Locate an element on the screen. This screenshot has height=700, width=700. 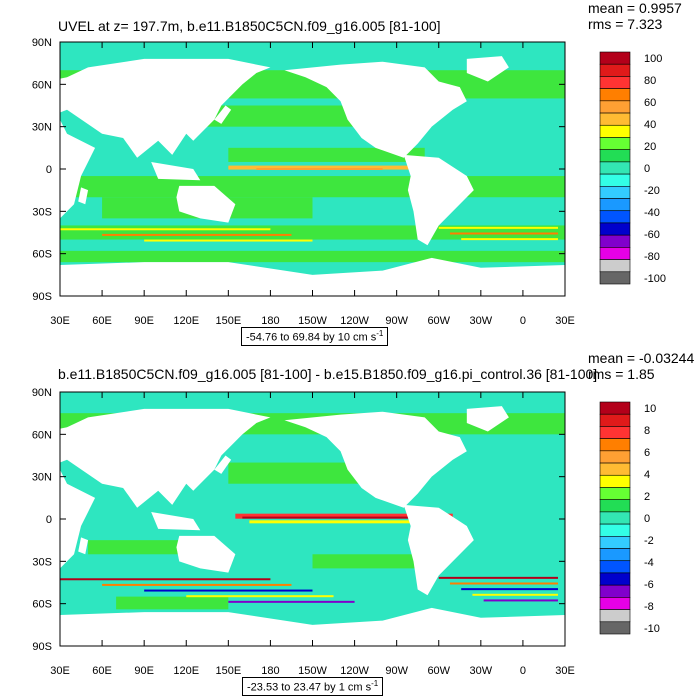
y-tick-label: 60S is located at coordinates (42, 605).